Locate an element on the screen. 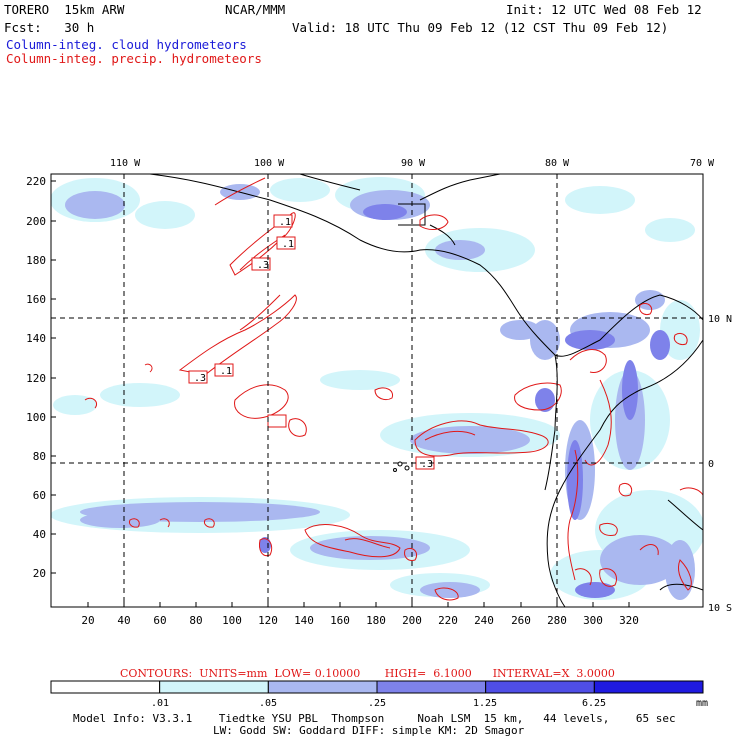 Image resolution: width=740 pixels, height=740 pixels. colorbar-units: mm is located at coordinates (702, 703).